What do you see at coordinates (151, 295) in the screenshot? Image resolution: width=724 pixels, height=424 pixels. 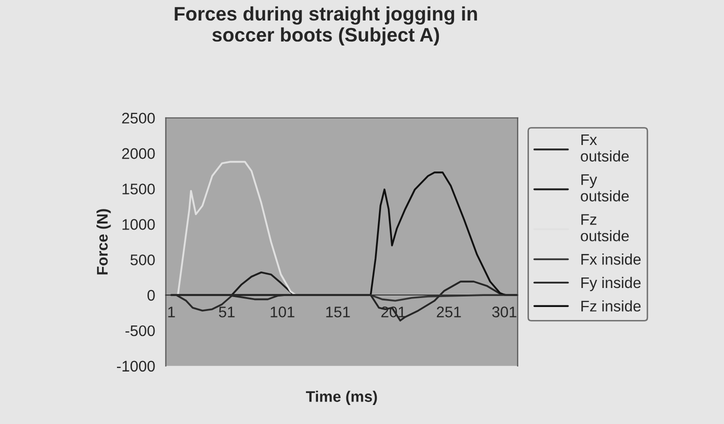 I see `y-tick-label: 0` at bounding box center [151, 295].